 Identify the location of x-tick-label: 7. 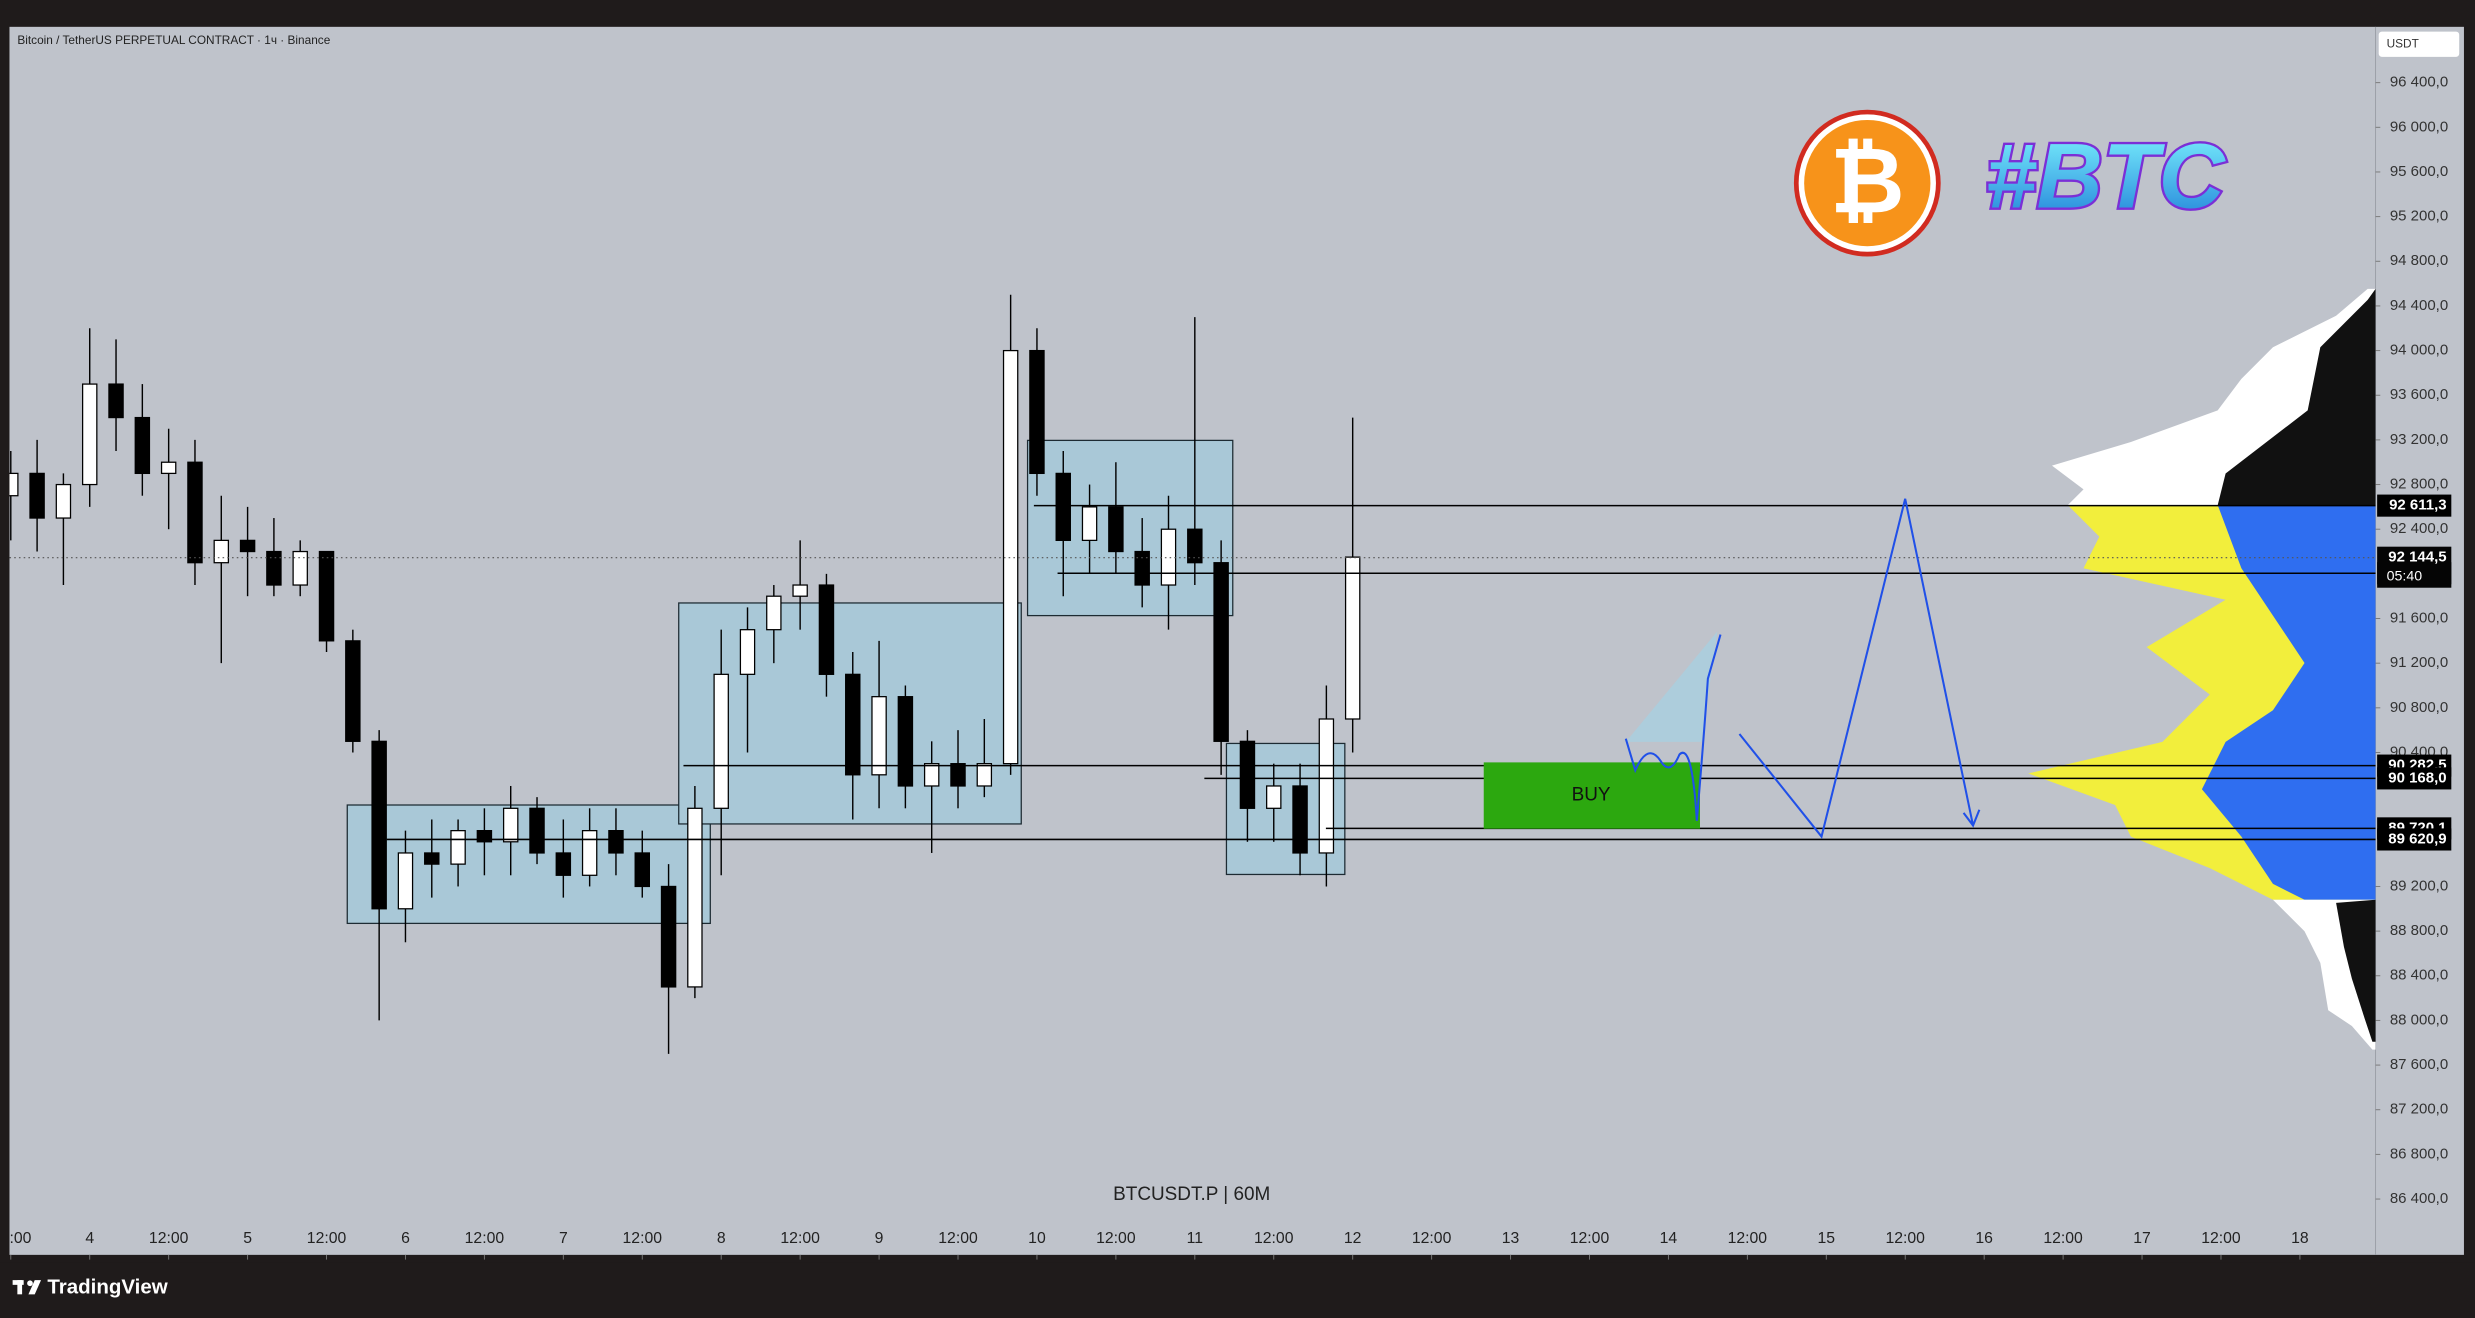
(563, 1238).